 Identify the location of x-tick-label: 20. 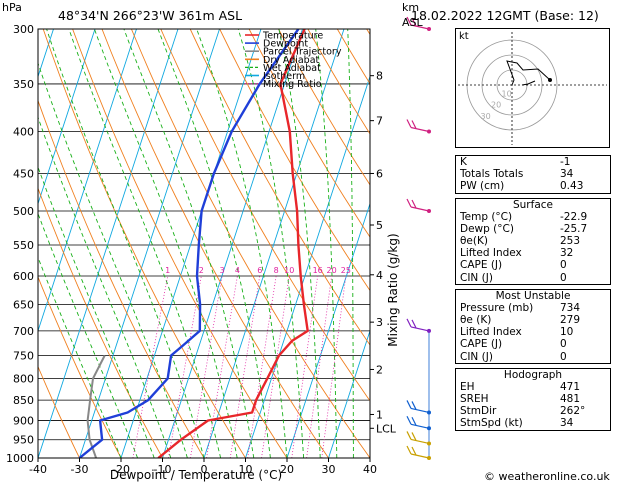
(287, 469).